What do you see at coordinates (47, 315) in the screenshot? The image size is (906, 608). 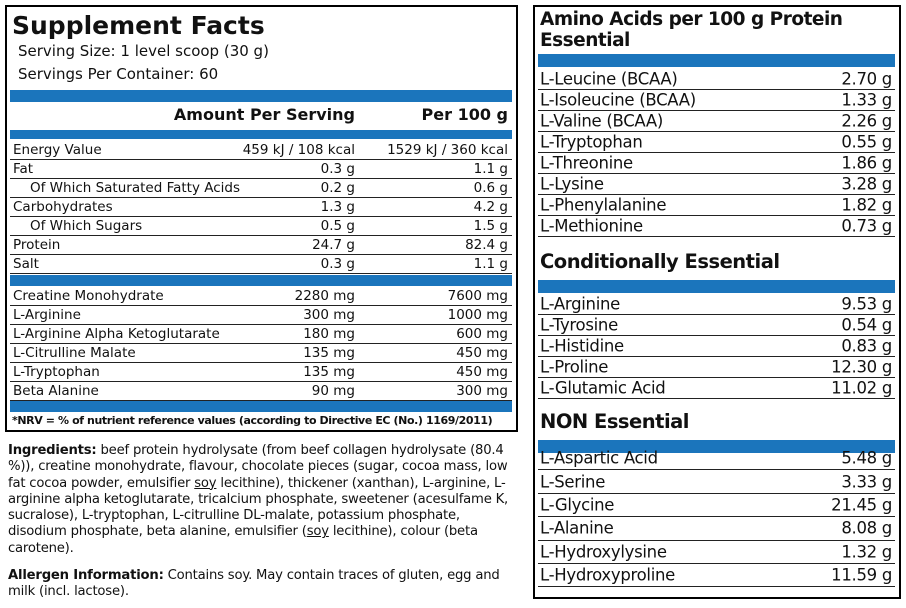 I see `nutrient-name: L-Arginine` at bounding box center [47, 315].